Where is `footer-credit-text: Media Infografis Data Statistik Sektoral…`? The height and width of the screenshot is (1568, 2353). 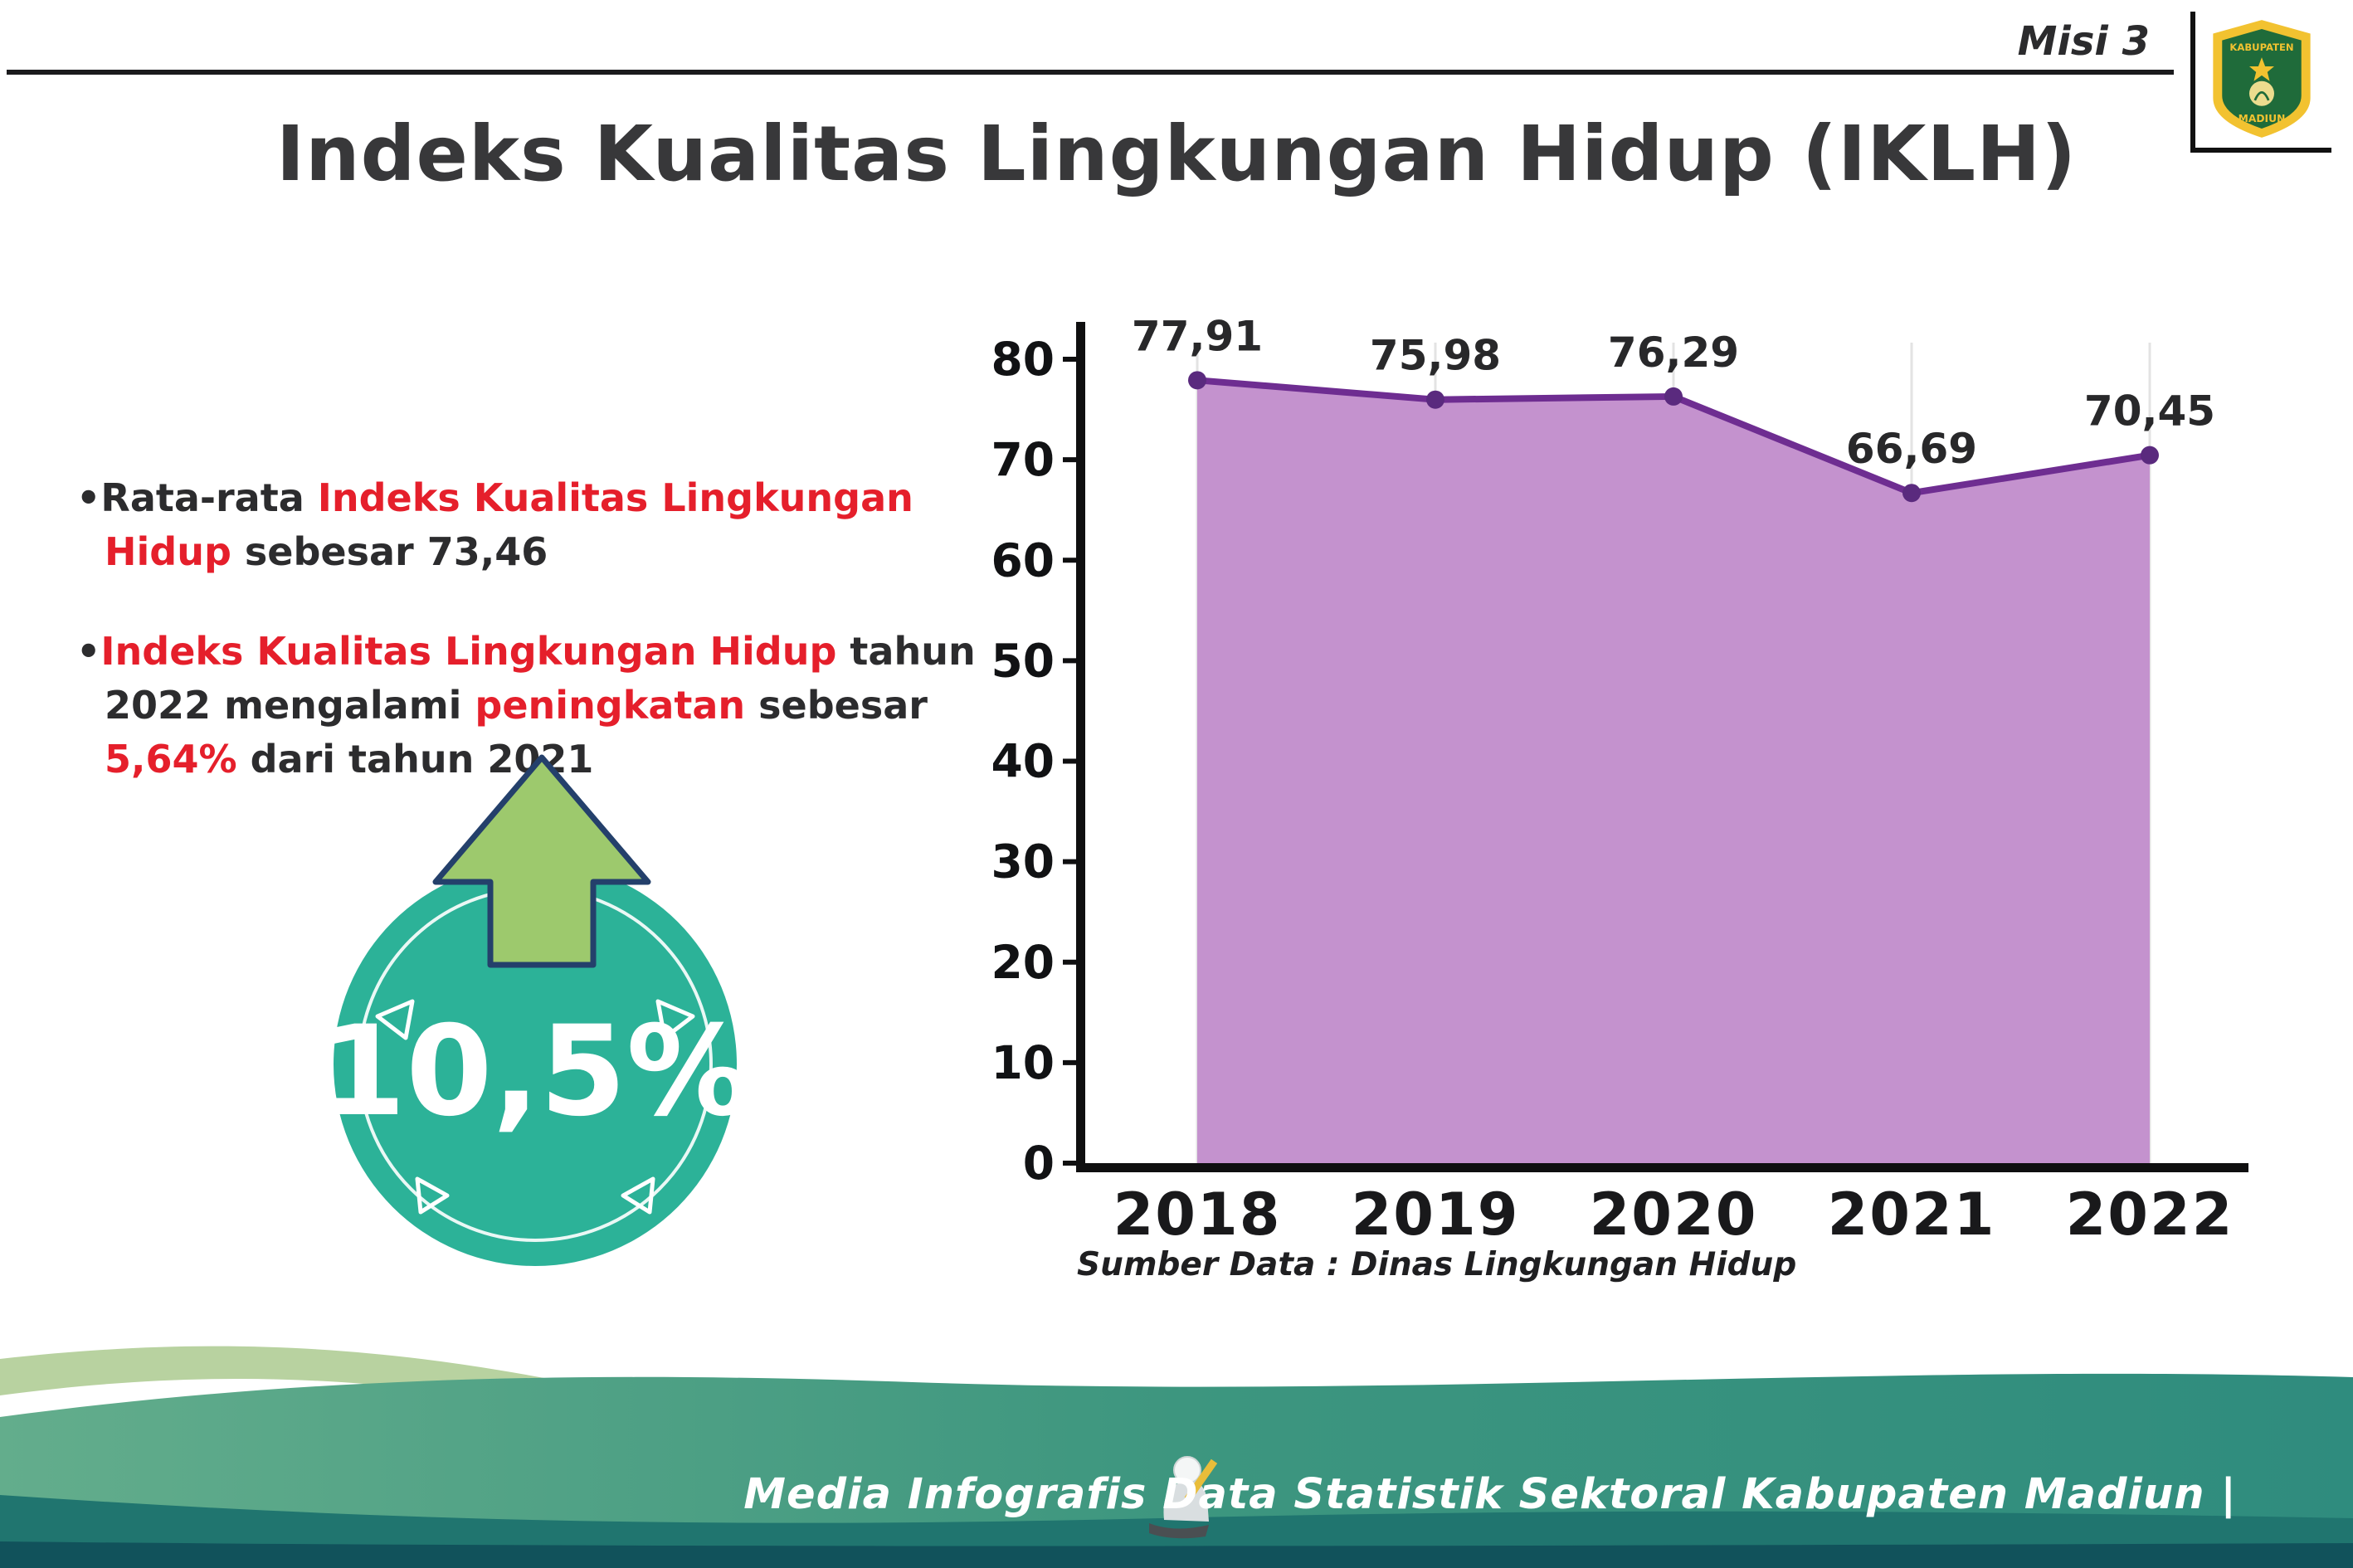 footer-credit-text: Media Infografis Data Statistik Sektoral… is located at coordinates (1490, 1494).